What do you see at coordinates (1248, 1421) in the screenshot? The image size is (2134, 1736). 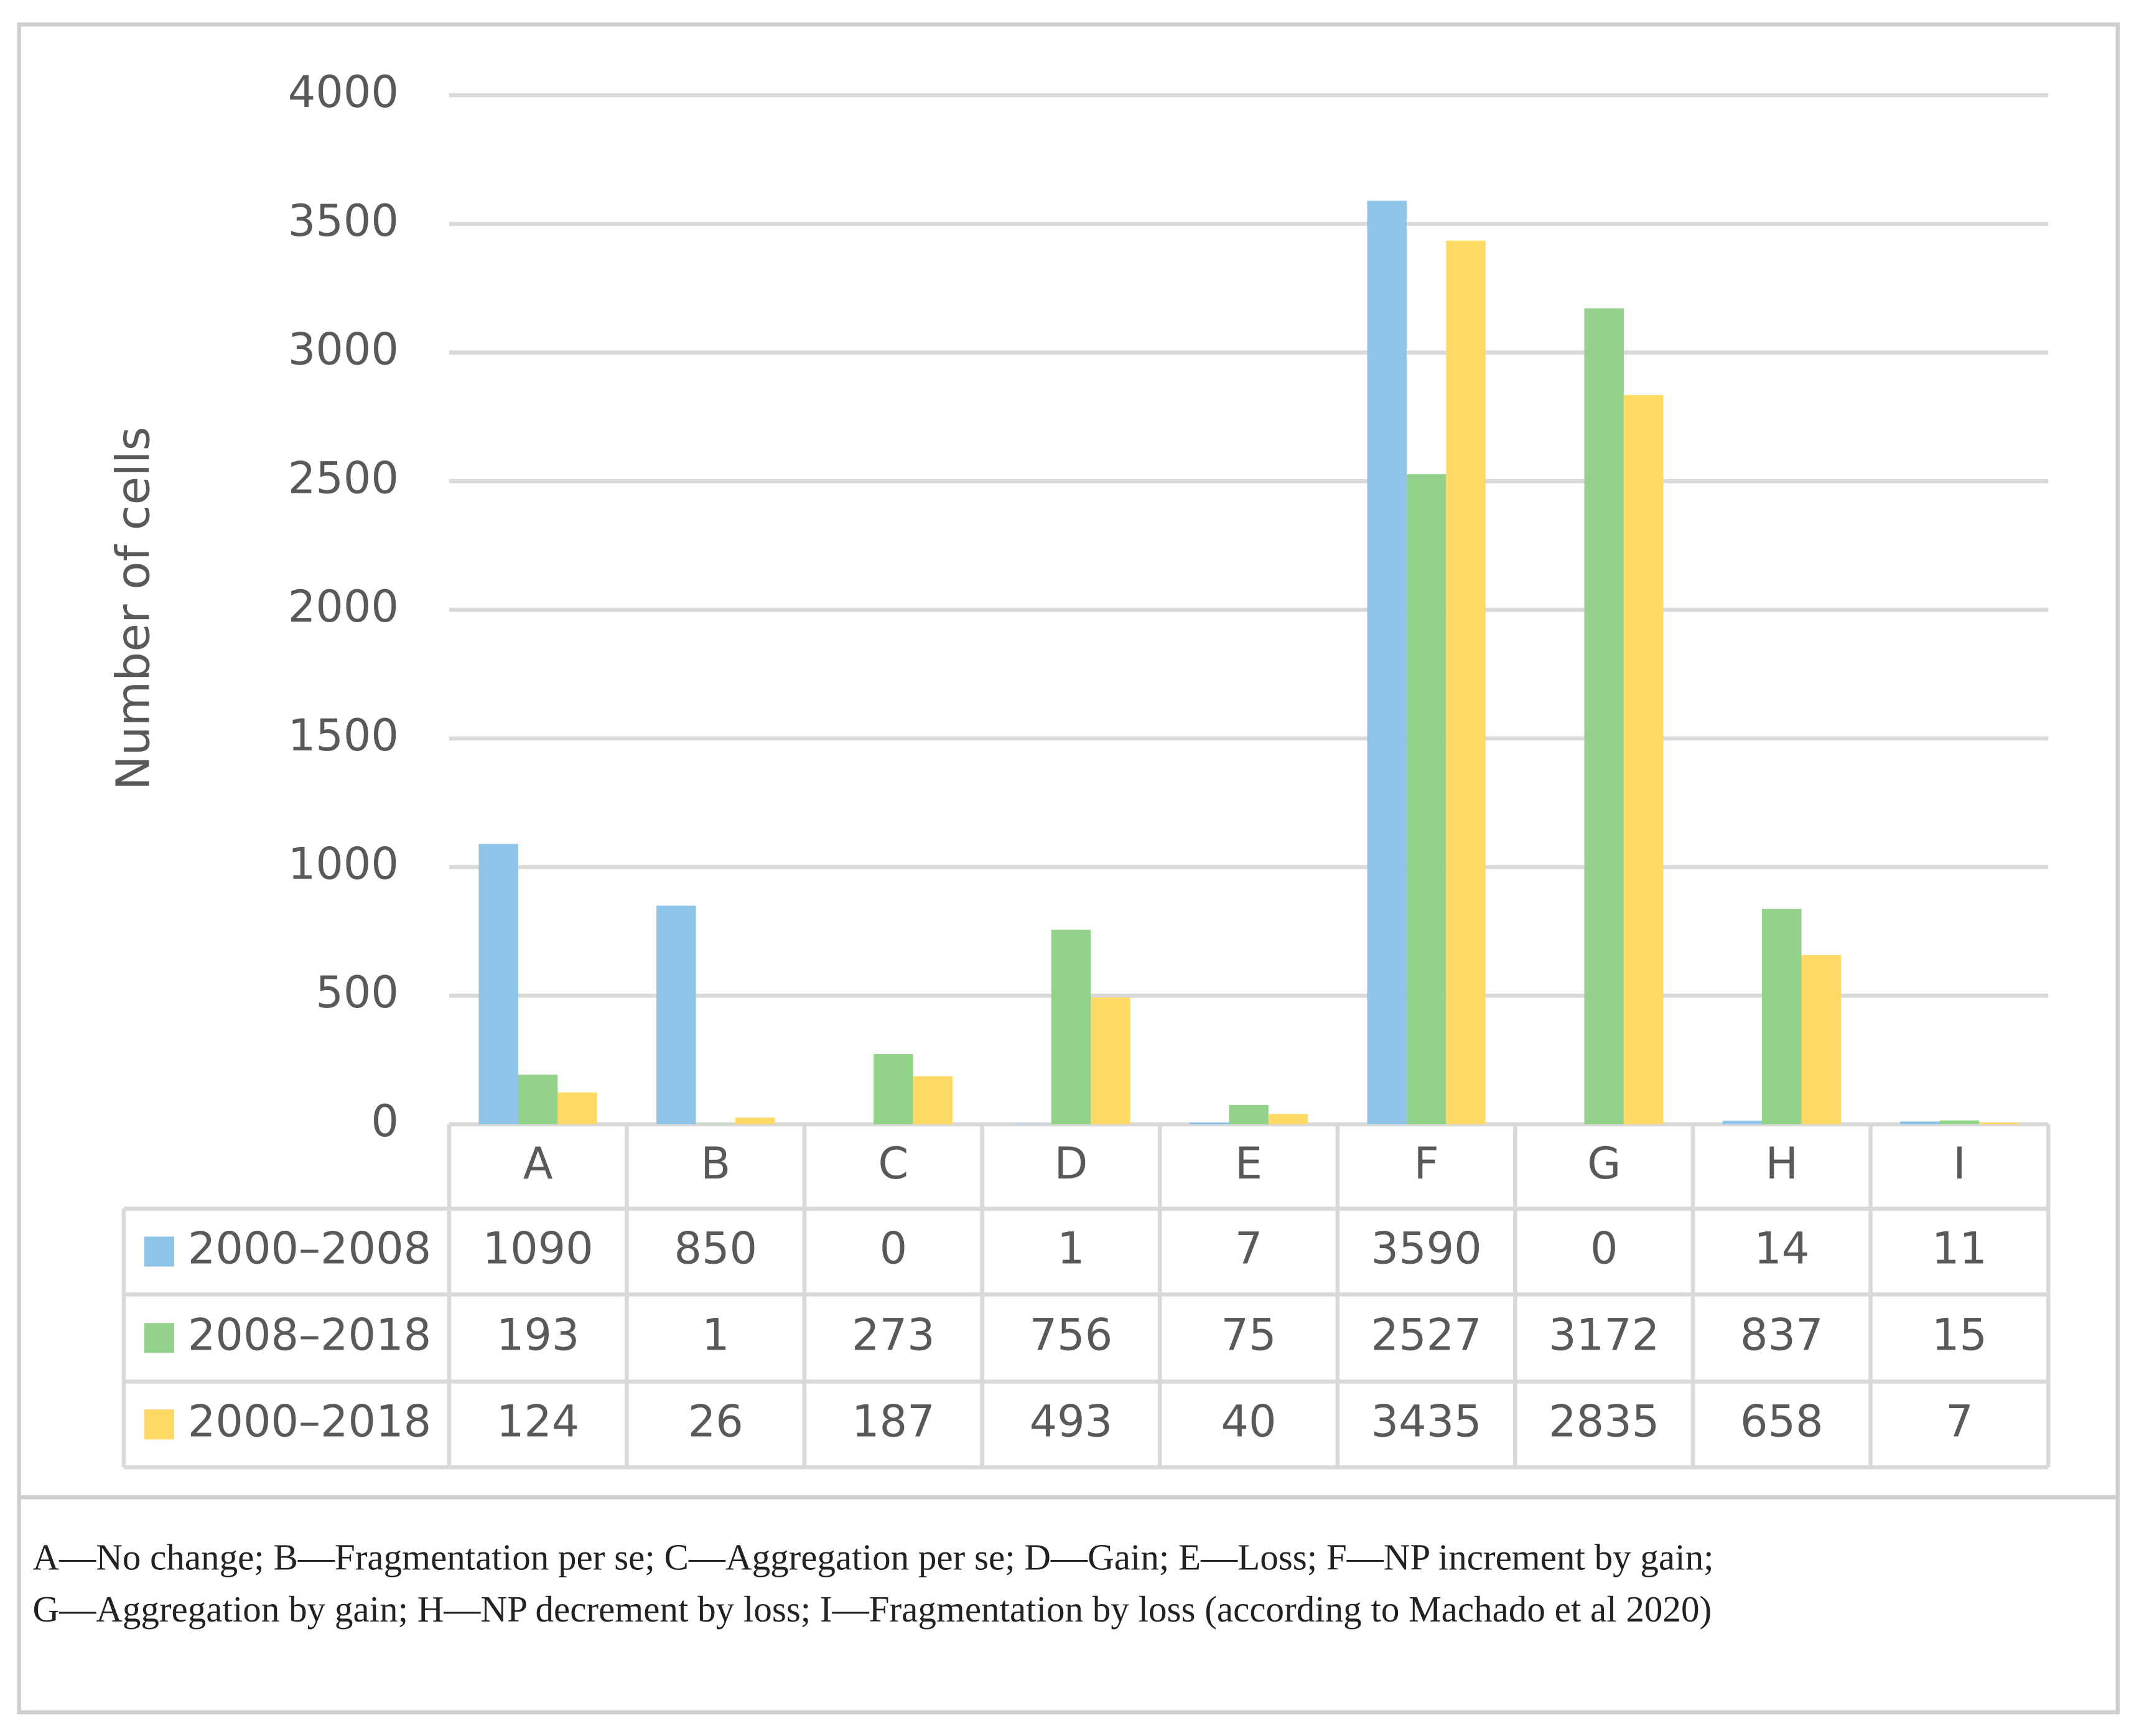 I see `table-value: 40` at bounding box center [1248, 1421].